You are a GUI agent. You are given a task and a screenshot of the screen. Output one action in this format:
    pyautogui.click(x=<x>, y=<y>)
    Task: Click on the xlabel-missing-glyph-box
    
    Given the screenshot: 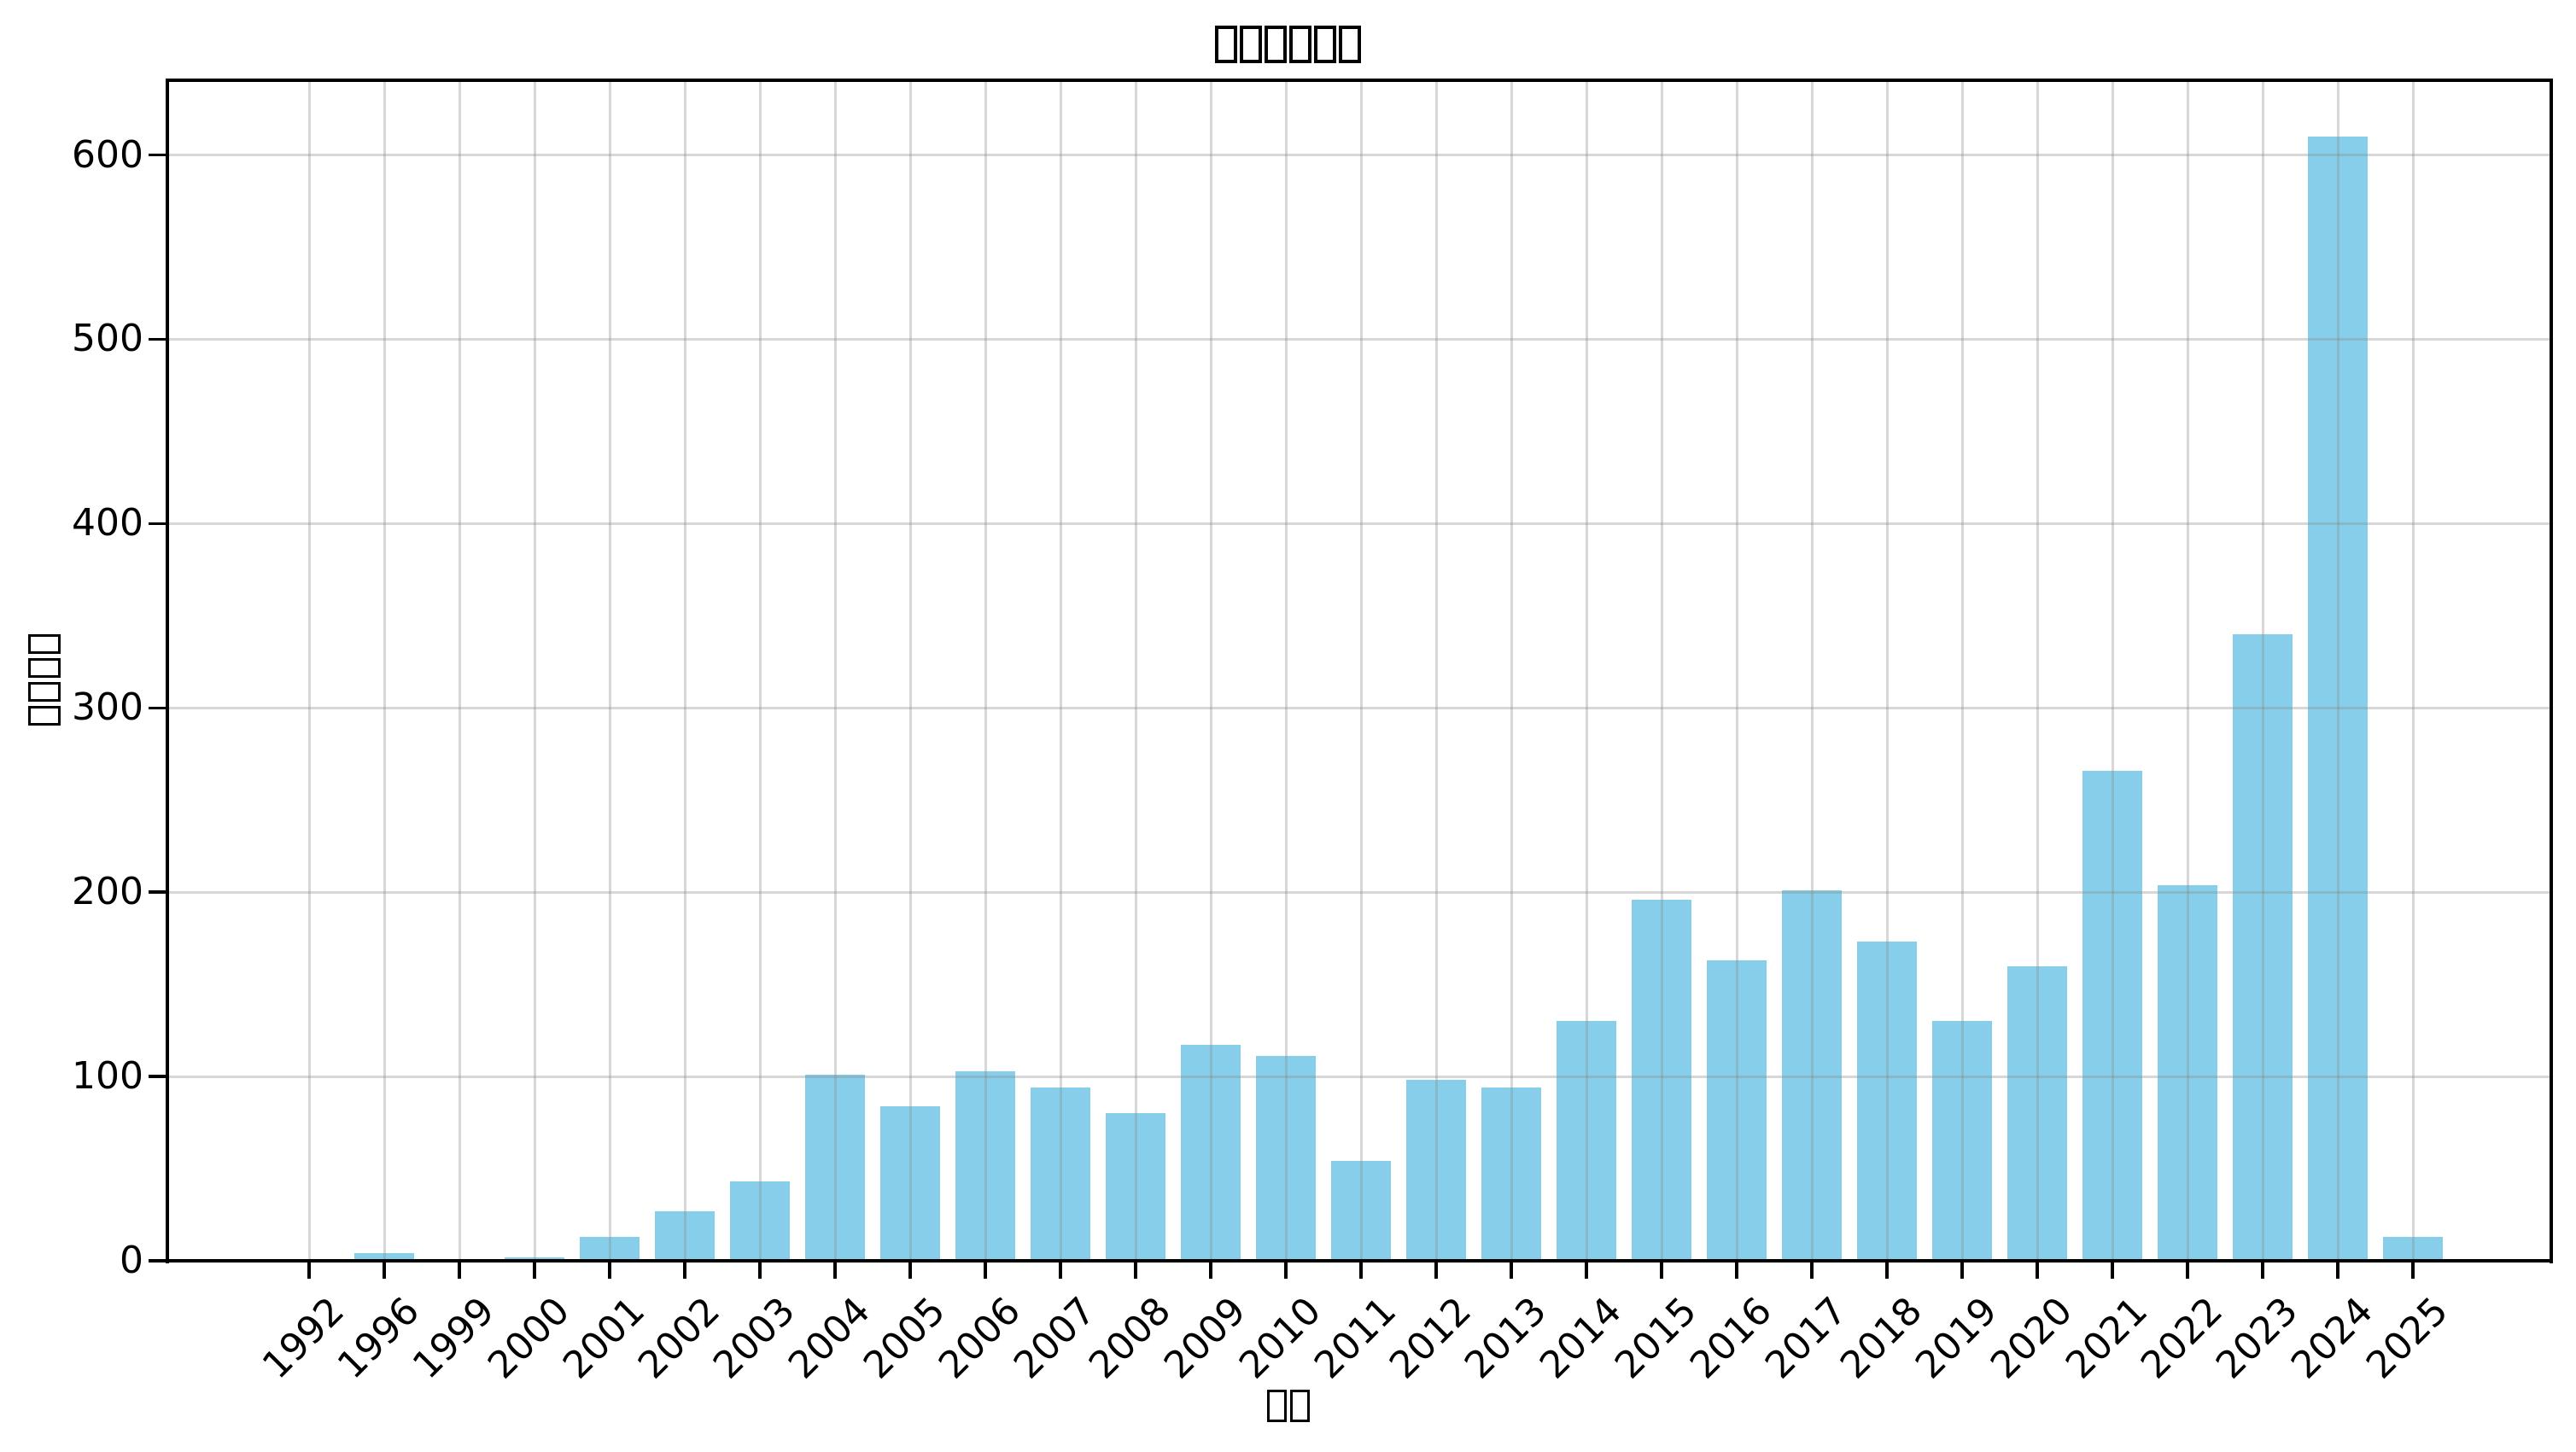 What is the action you would take?
    pyautogui.click(x=1299, y=1406)
    